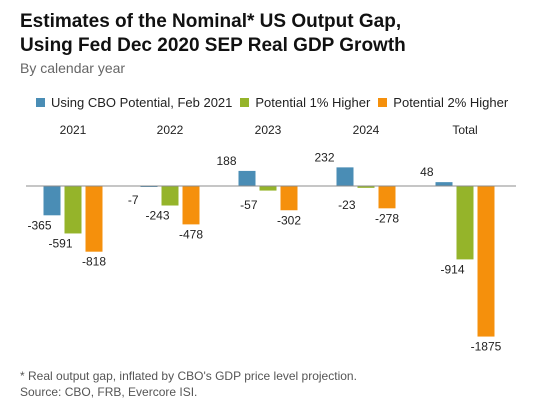 Image resolution: width=550 pixels, height=415 pixels. What do you see at coordinates (133, 200) in the screenshot?
I see `value-label: -7` at bounding box center [133, 200].